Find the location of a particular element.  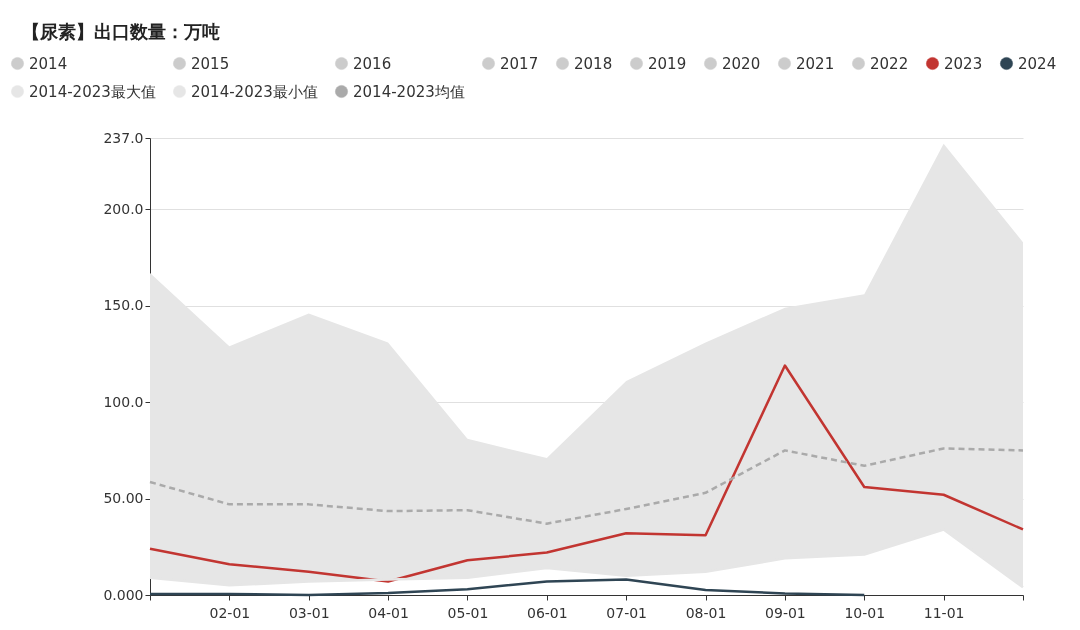

legend-label: 2018 is located at coordinates (593, 63).